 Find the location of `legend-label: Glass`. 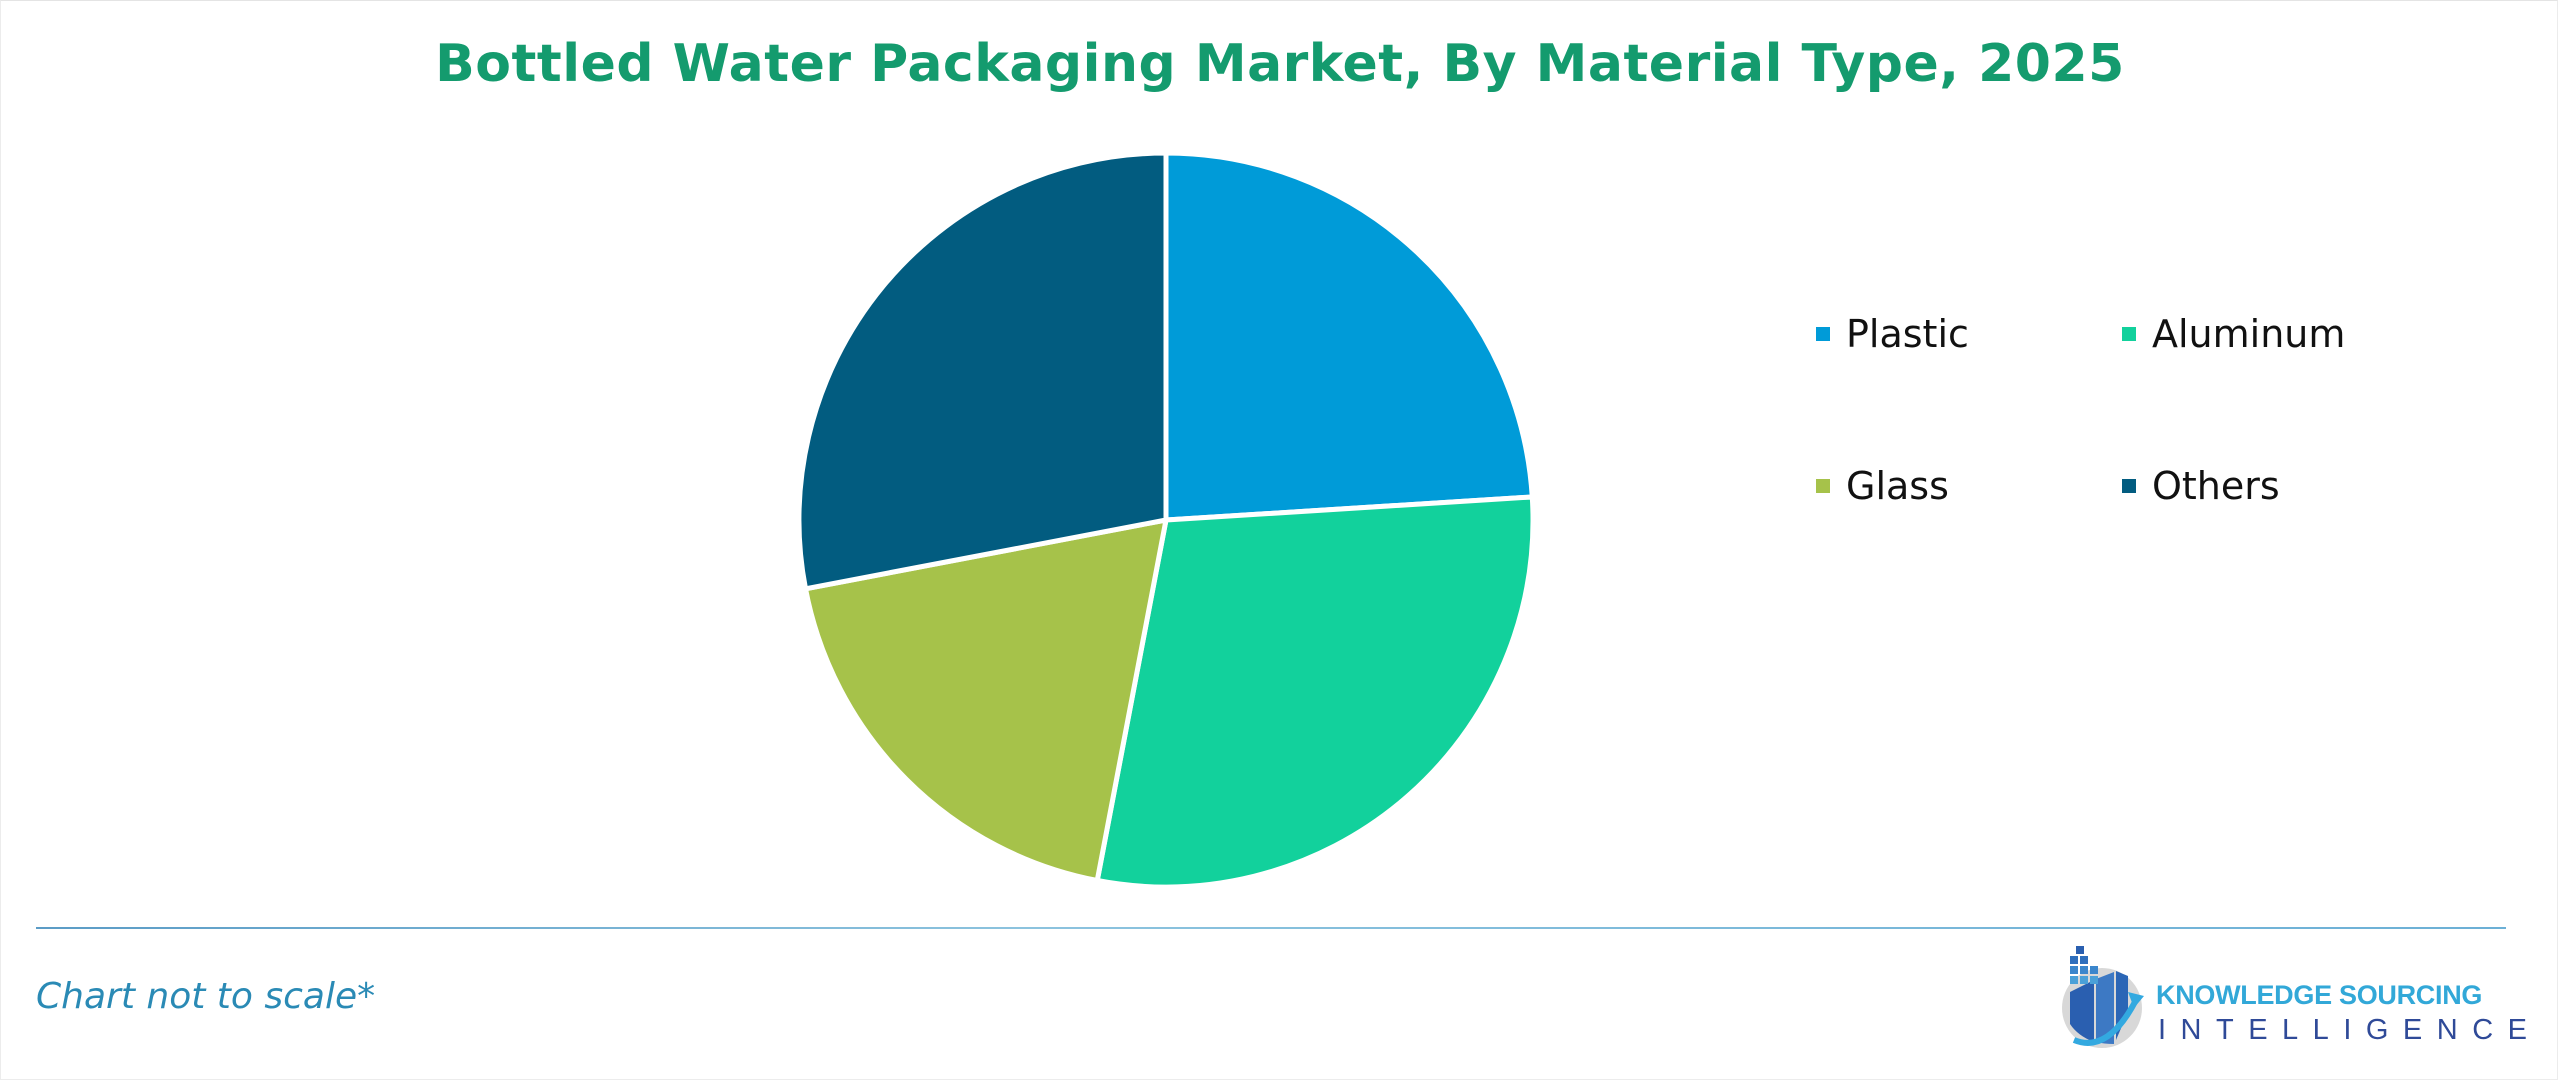

legend-label: Glass is located at coordinates (1897, 486).